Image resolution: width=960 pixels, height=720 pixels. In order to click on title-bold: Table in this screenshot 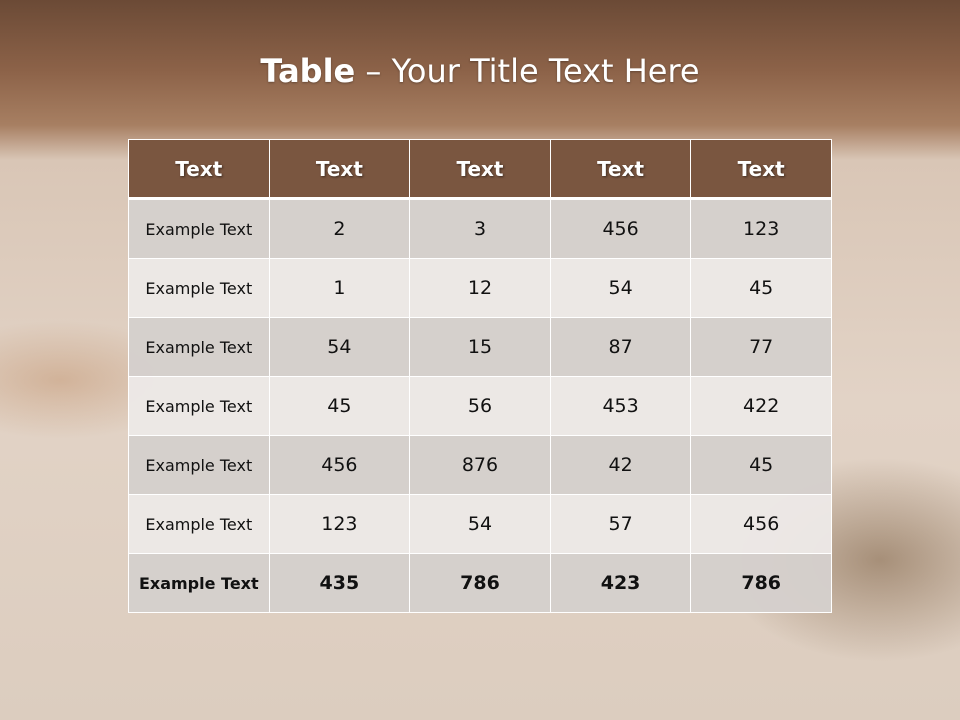, I will do `click(308, 71)`.